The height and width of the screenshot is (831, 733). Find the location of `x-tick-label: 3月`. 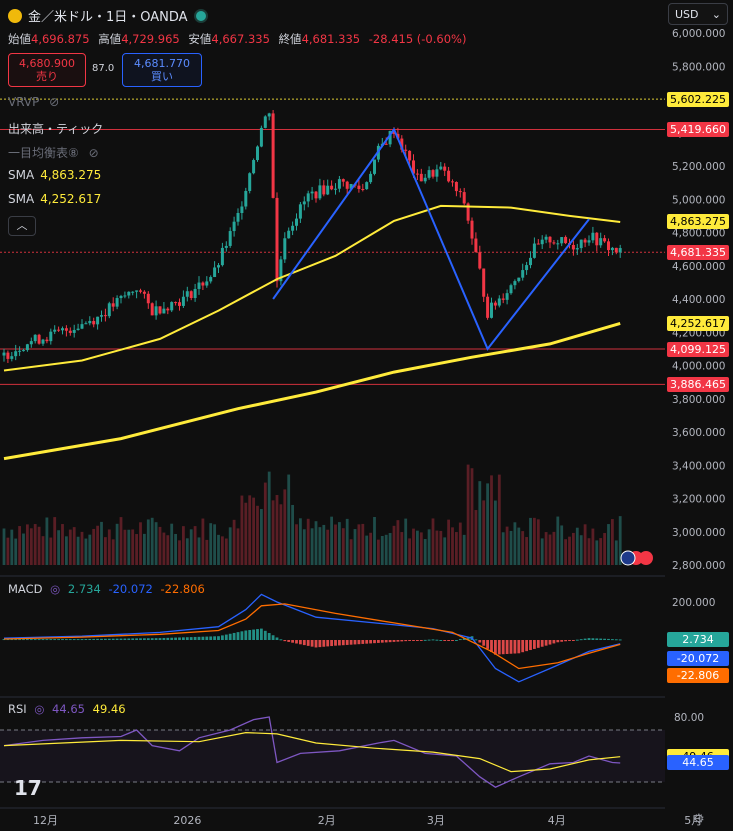

x-tick-label: 3月 is located at coordinates (436, 820).